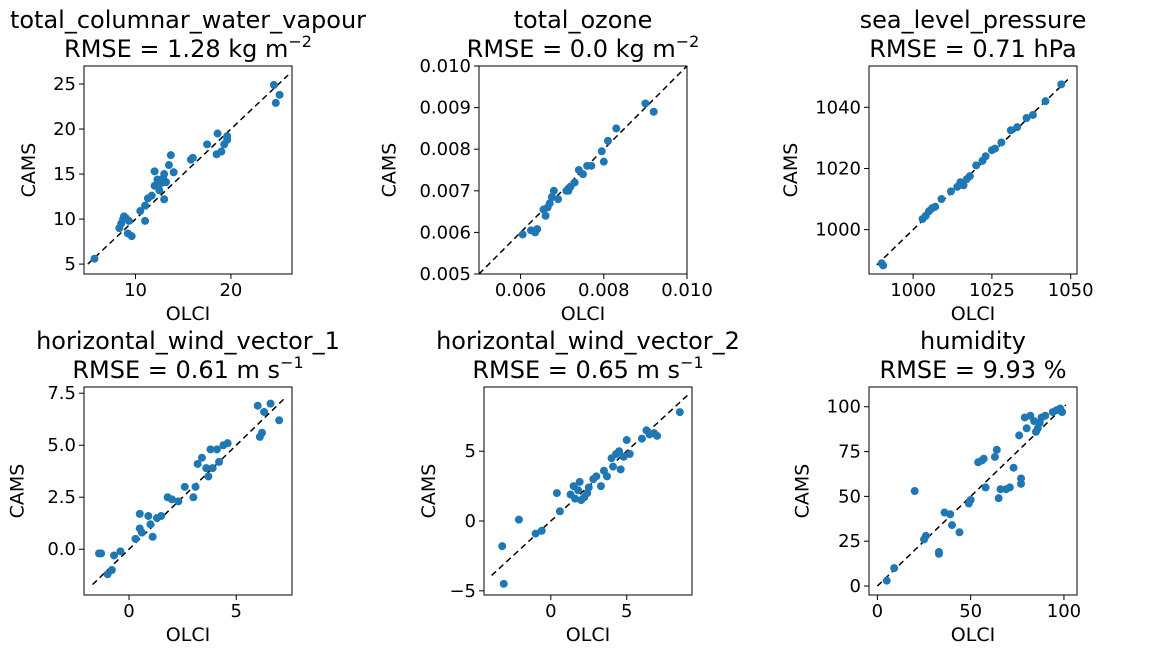 The image size is (1152, 653). I want to click on y-tick-label: 7.5, so click(61, 393).